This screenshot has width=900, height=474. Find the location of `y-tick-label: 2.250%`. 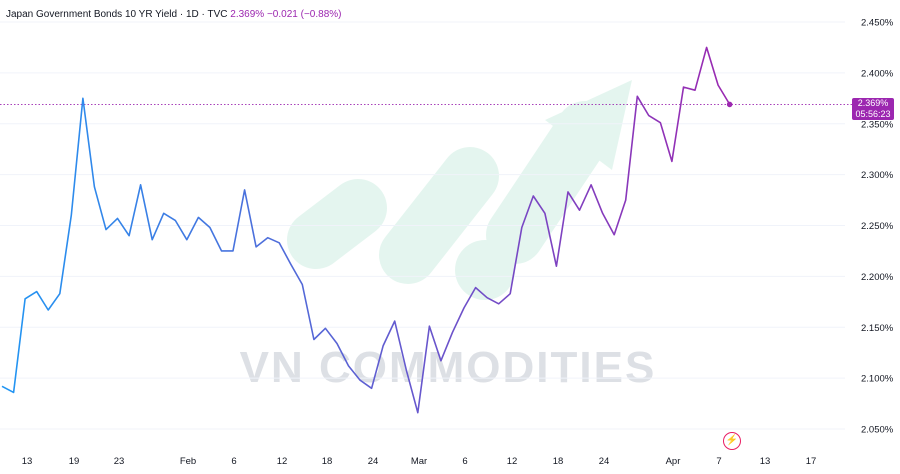

y-tick-label: 2.250% is located at coordinates (877, 226).